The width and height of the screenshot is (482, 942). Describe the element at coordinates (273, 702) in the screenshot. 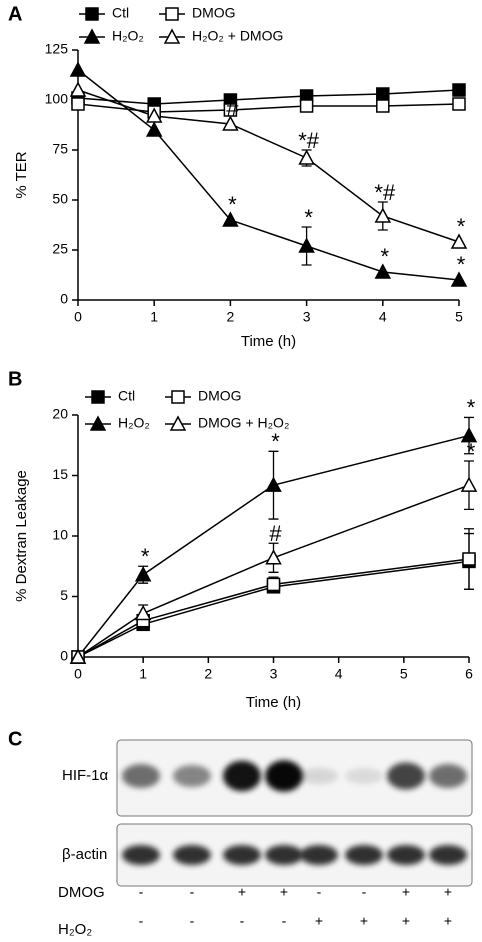

I see `x-axis-label: Time (h)` at that location.